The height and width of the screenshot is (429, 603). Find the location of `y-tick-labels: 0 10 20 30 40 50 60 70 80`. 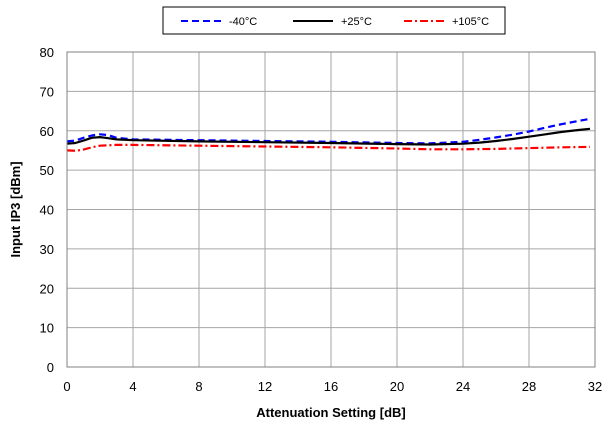

y-tick-labels: 0 10 20 30 40 50 60 70 80 is located at coordinates (47, 210).